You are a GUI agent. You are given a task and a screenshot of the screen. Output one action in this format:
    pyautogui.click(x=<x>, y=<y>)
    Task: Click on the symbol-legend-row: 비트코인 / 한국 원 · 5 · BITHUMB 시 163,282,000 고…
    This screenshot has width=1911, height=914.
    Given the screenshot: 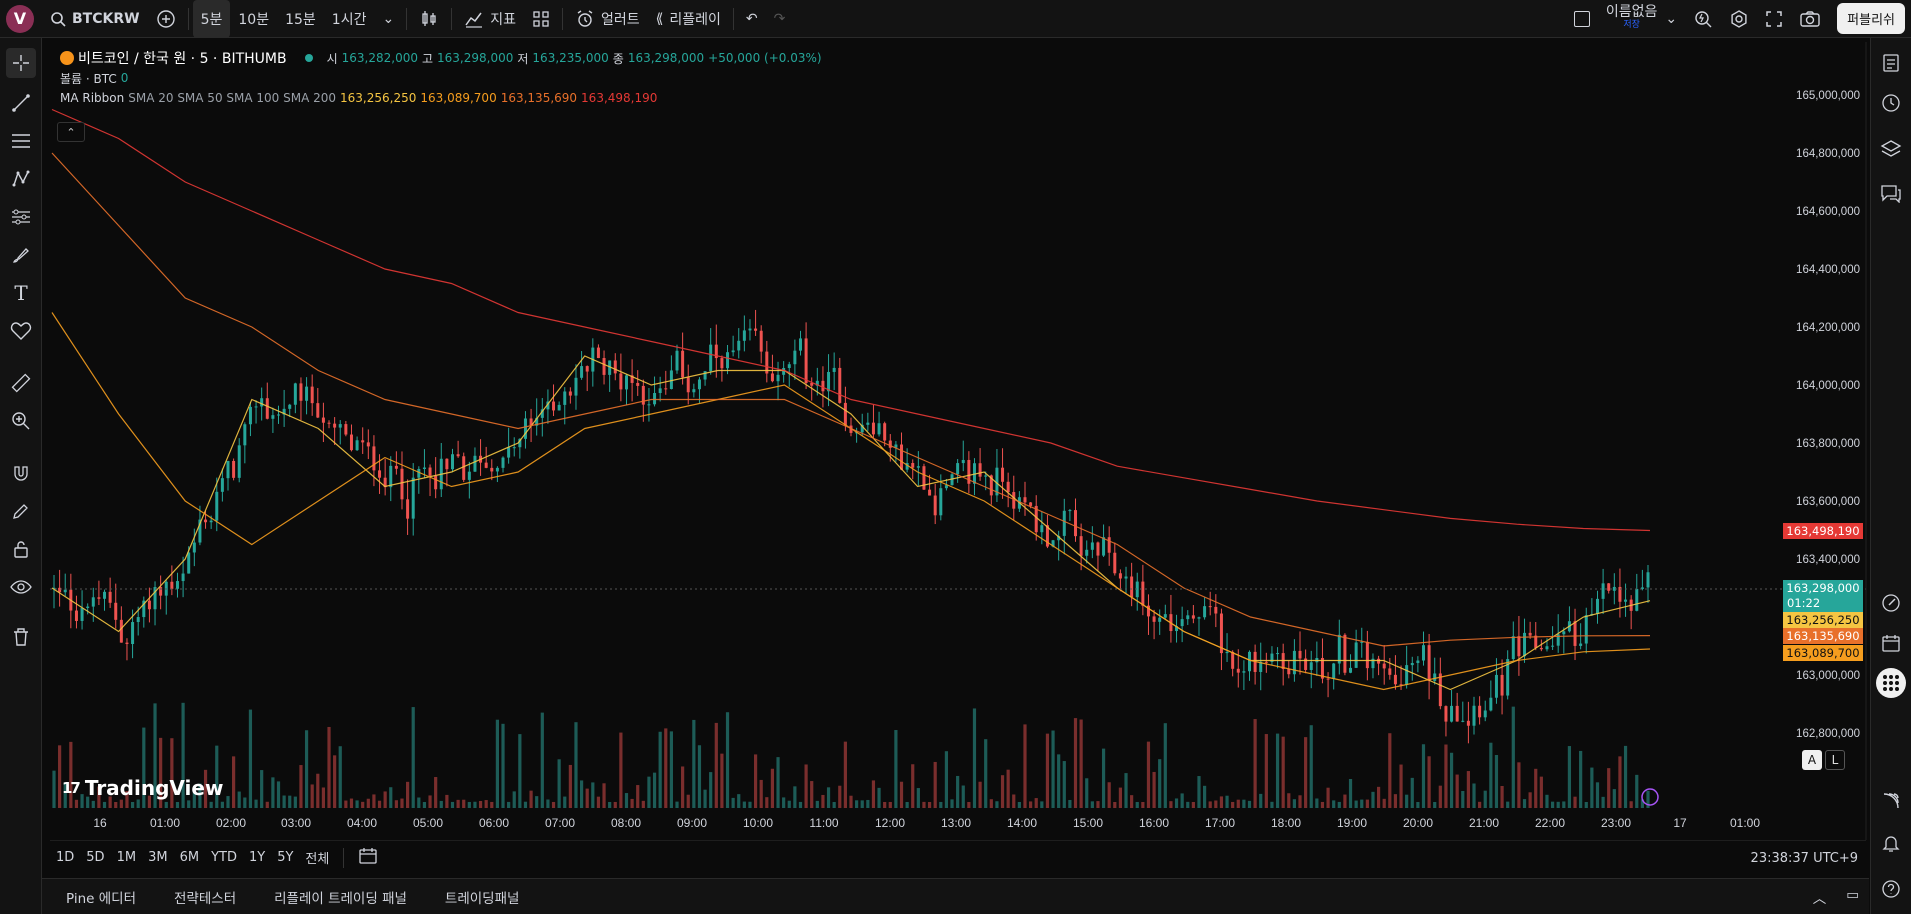 What is the action you would take?
    pyautogui.click(x=441, y=58)
    